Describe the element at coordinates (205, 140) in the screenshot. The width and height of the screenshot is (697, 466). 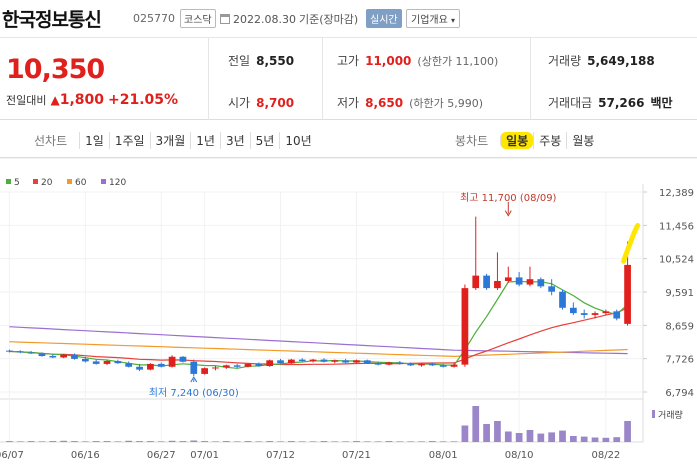
I see `tab-1y: 1년` at that location.